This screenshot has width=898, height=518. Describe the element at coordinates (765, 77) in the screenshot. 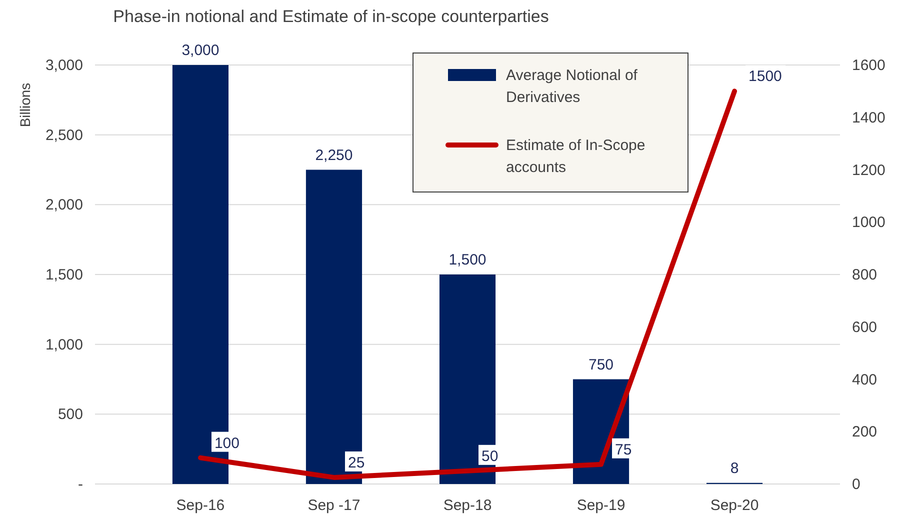

I see `data-label: 1500` at that location.